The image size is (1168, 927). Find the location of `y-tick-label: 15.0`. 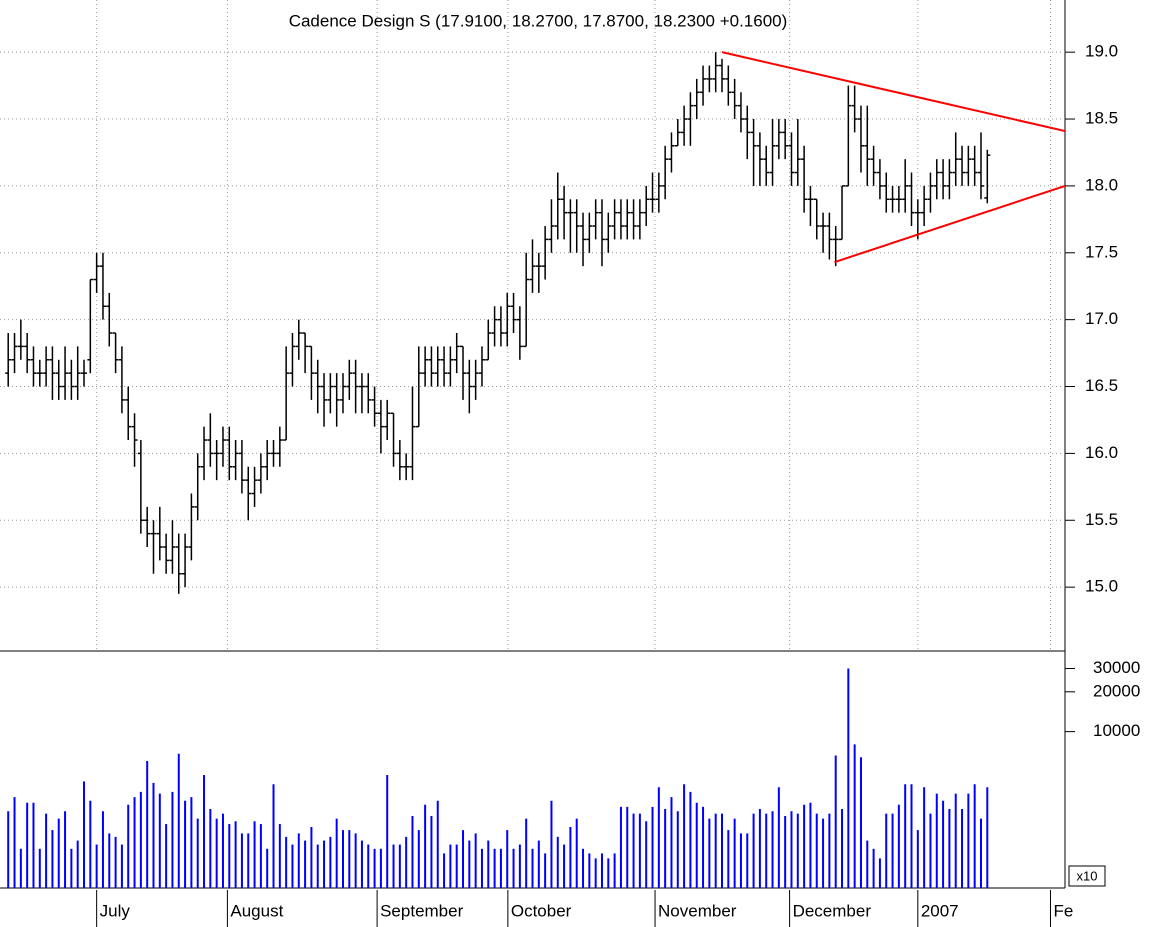

y-tick-label: 15.0 is located at coordinates (1101, 586).